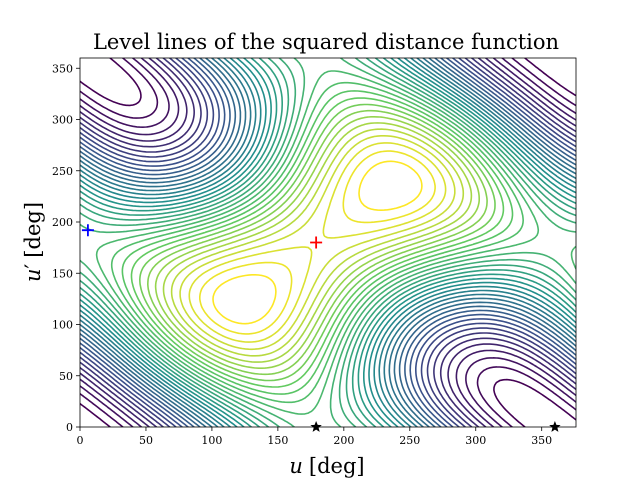  What do you see at coordinates (33, 230) in the screenshot?
I see `y-axis-label-unit: [deg]` at bounding box center [33, 230].